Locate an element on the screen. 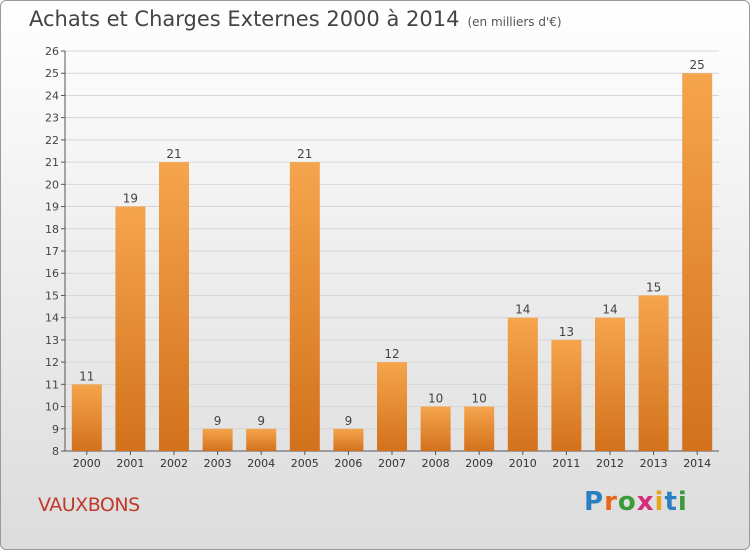 Image resolution: width=750 pixels, height=550 pixels. x-tick-label: 2000 is located at coordinates (87, 463).